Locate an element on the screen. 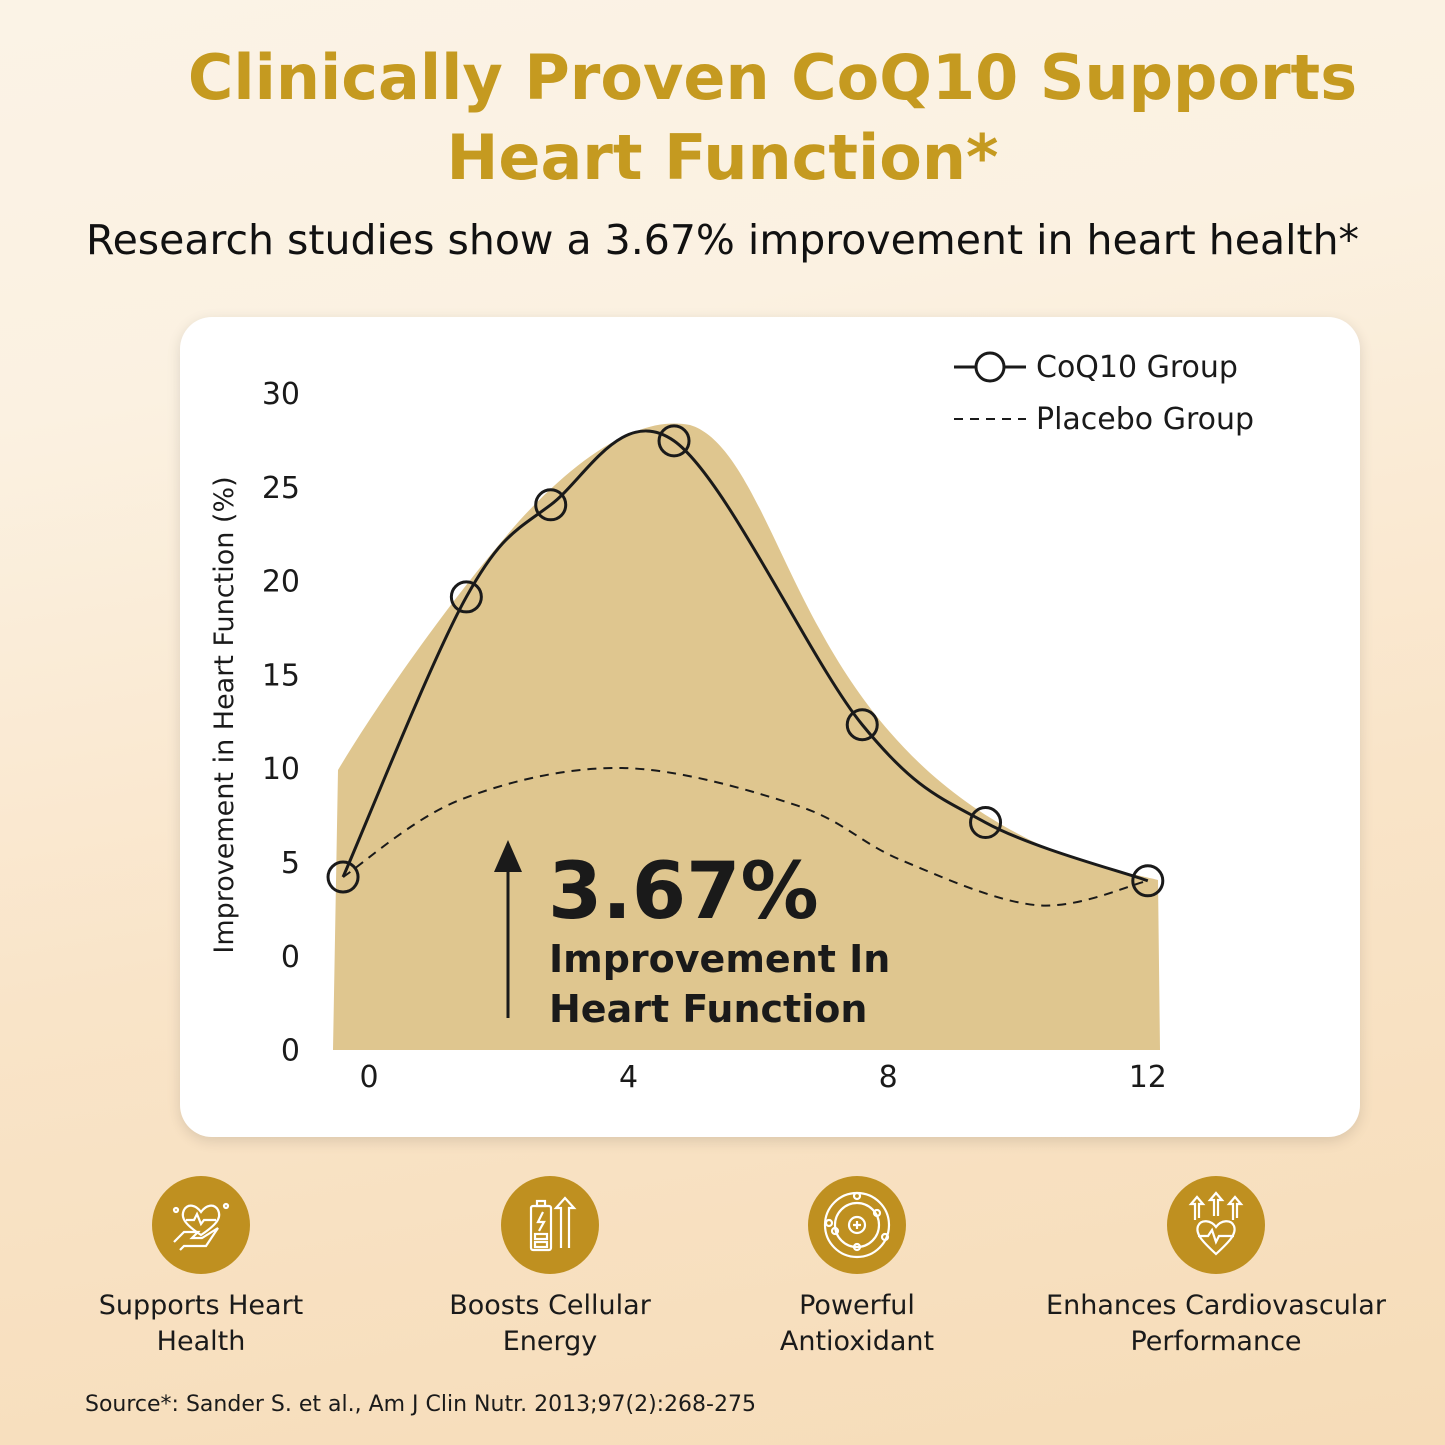  y-tick-label: 20 is located at coordinates (281, 582).